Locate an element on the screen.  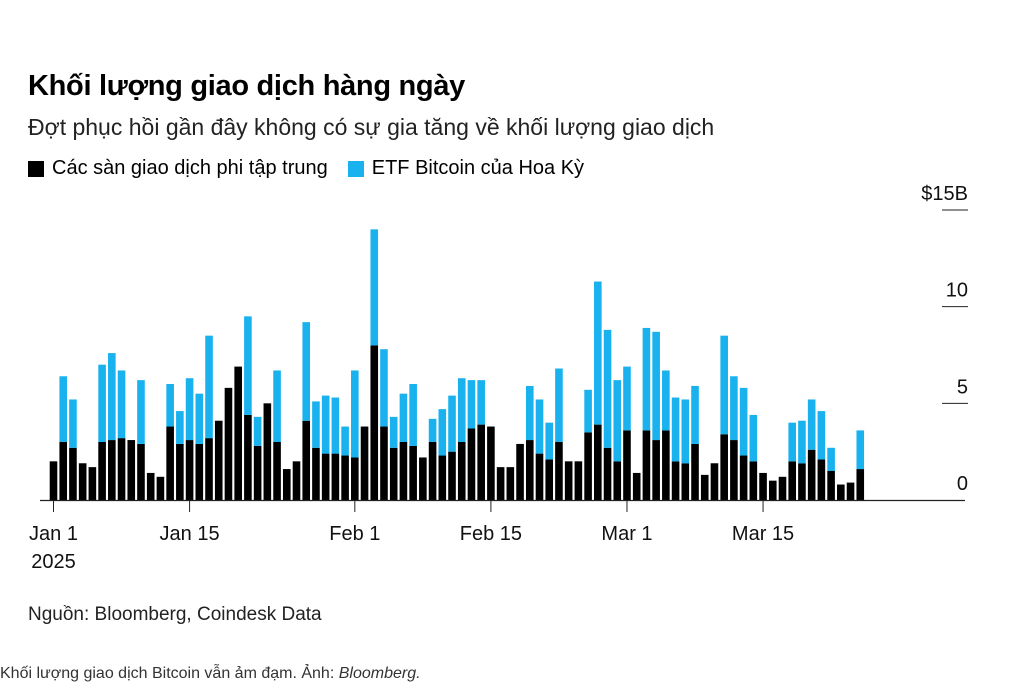
y-tick-label: 5 is located at coordinates (962, 387).